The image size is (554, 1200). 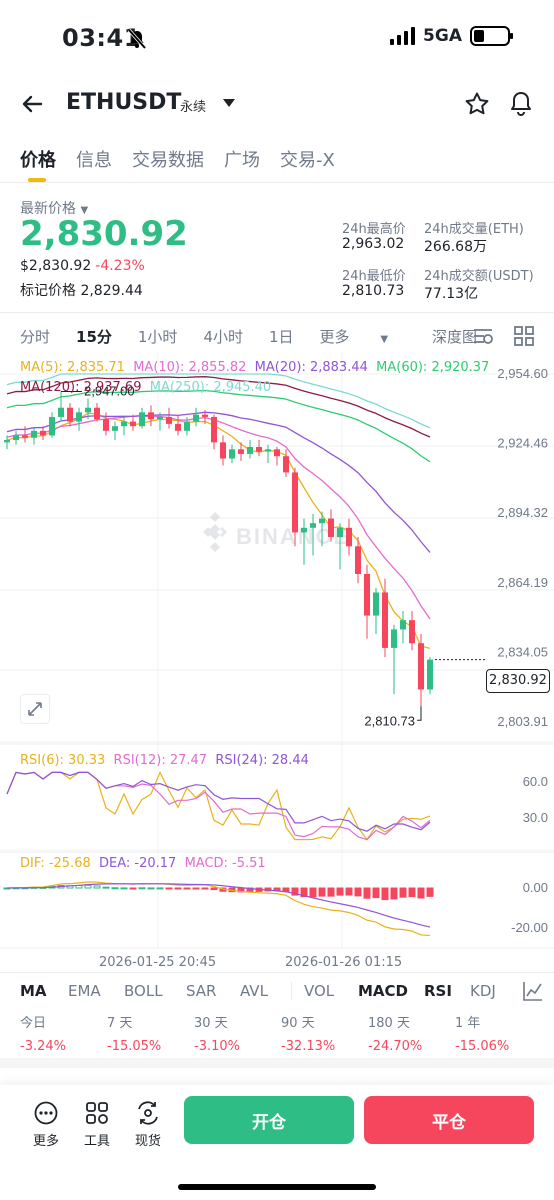 What do you see at coordinates (455, 337) in the screenshot?
I see `depth-chart-tab: 深度图` at bounding box center [455, 337].